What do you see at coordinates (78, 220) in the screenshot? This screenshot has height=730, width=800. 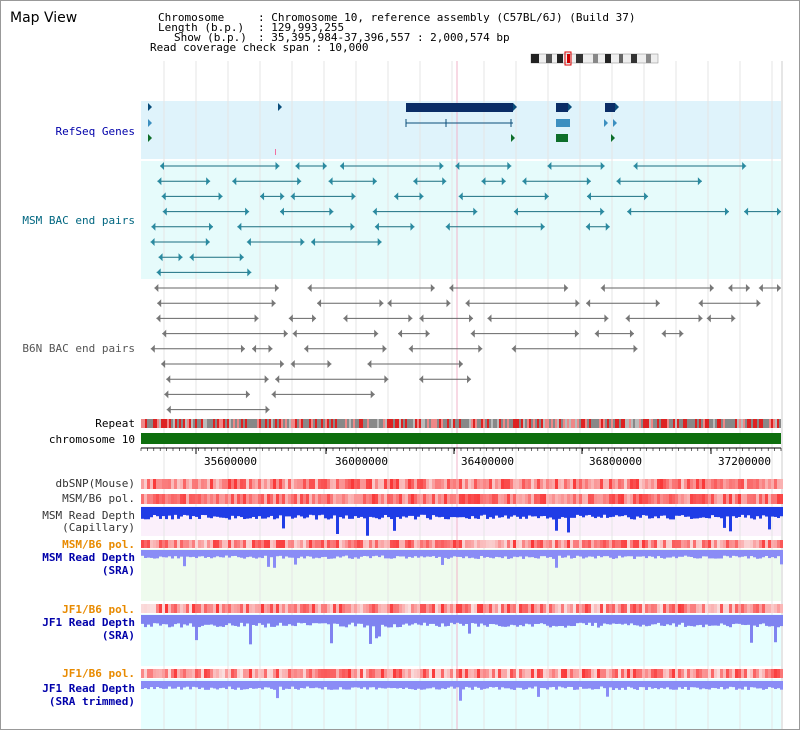 I see `track-label-msm-bac: MSM BAC end pairs` at bounding box center [78, 220].